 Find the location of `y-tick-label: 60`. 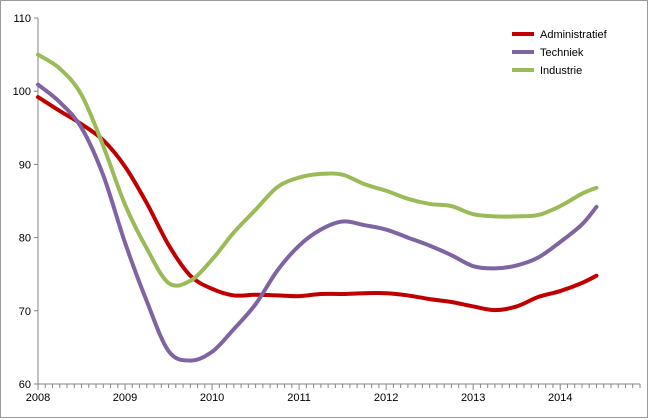

y-tick-label: 60 is located at coordinates (25, 385).